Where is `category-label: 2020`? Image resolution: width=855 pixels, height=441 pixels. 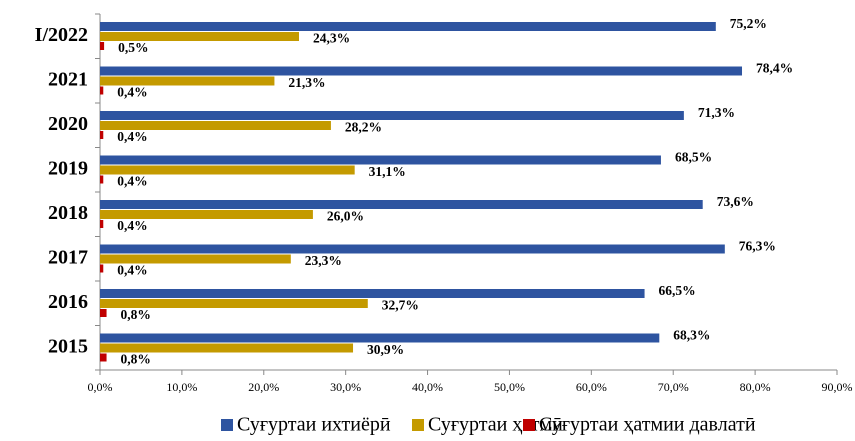 category-label: 2020 is located at coordinates (68, 124).